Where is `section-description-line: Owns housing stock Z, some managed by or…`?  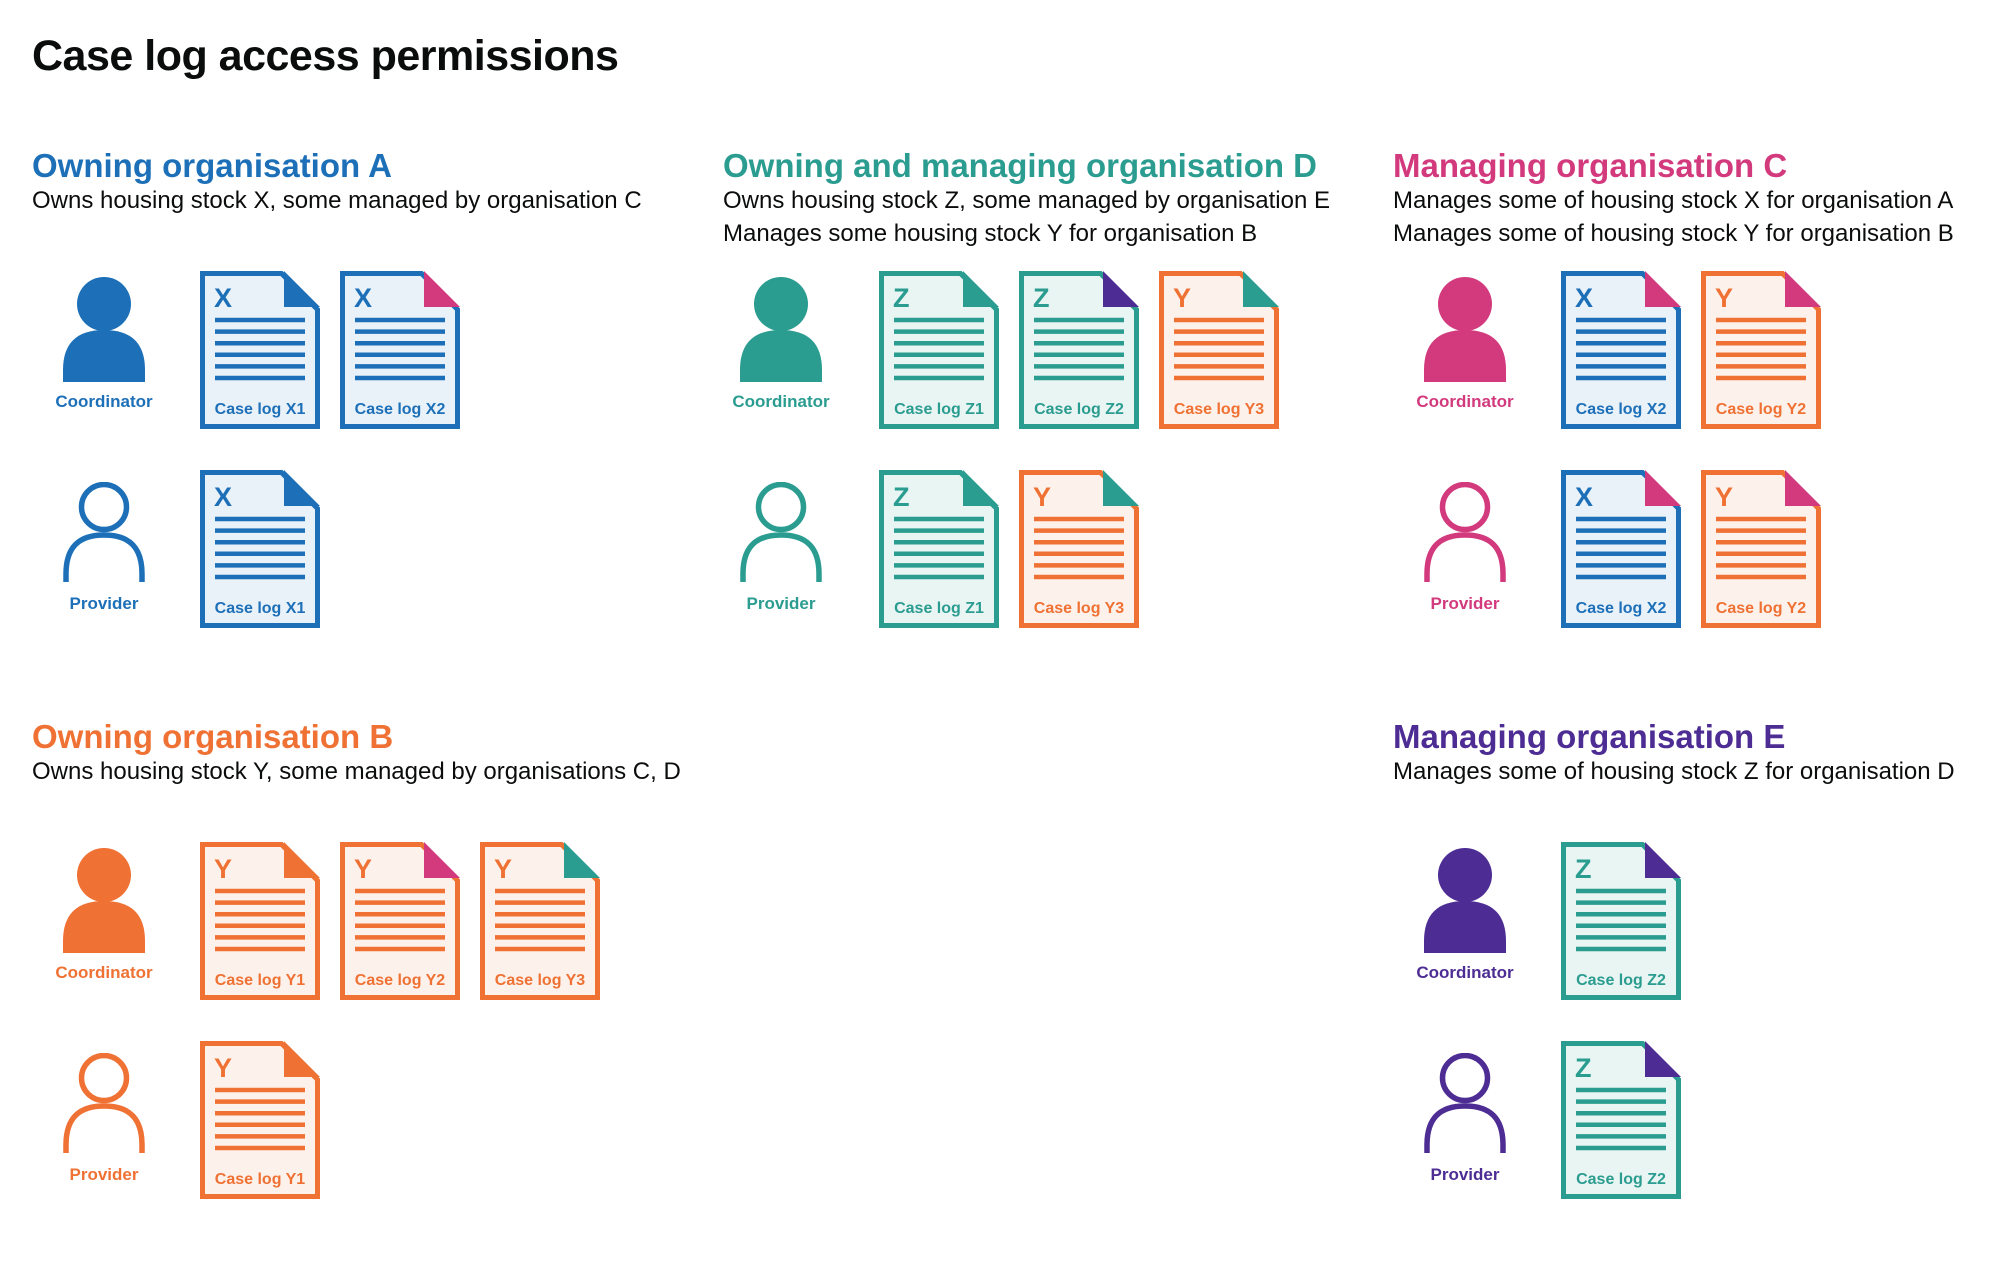
section-description-line: Owns housing stock Z, some managed by or… is located at coordinates (1026, 200).